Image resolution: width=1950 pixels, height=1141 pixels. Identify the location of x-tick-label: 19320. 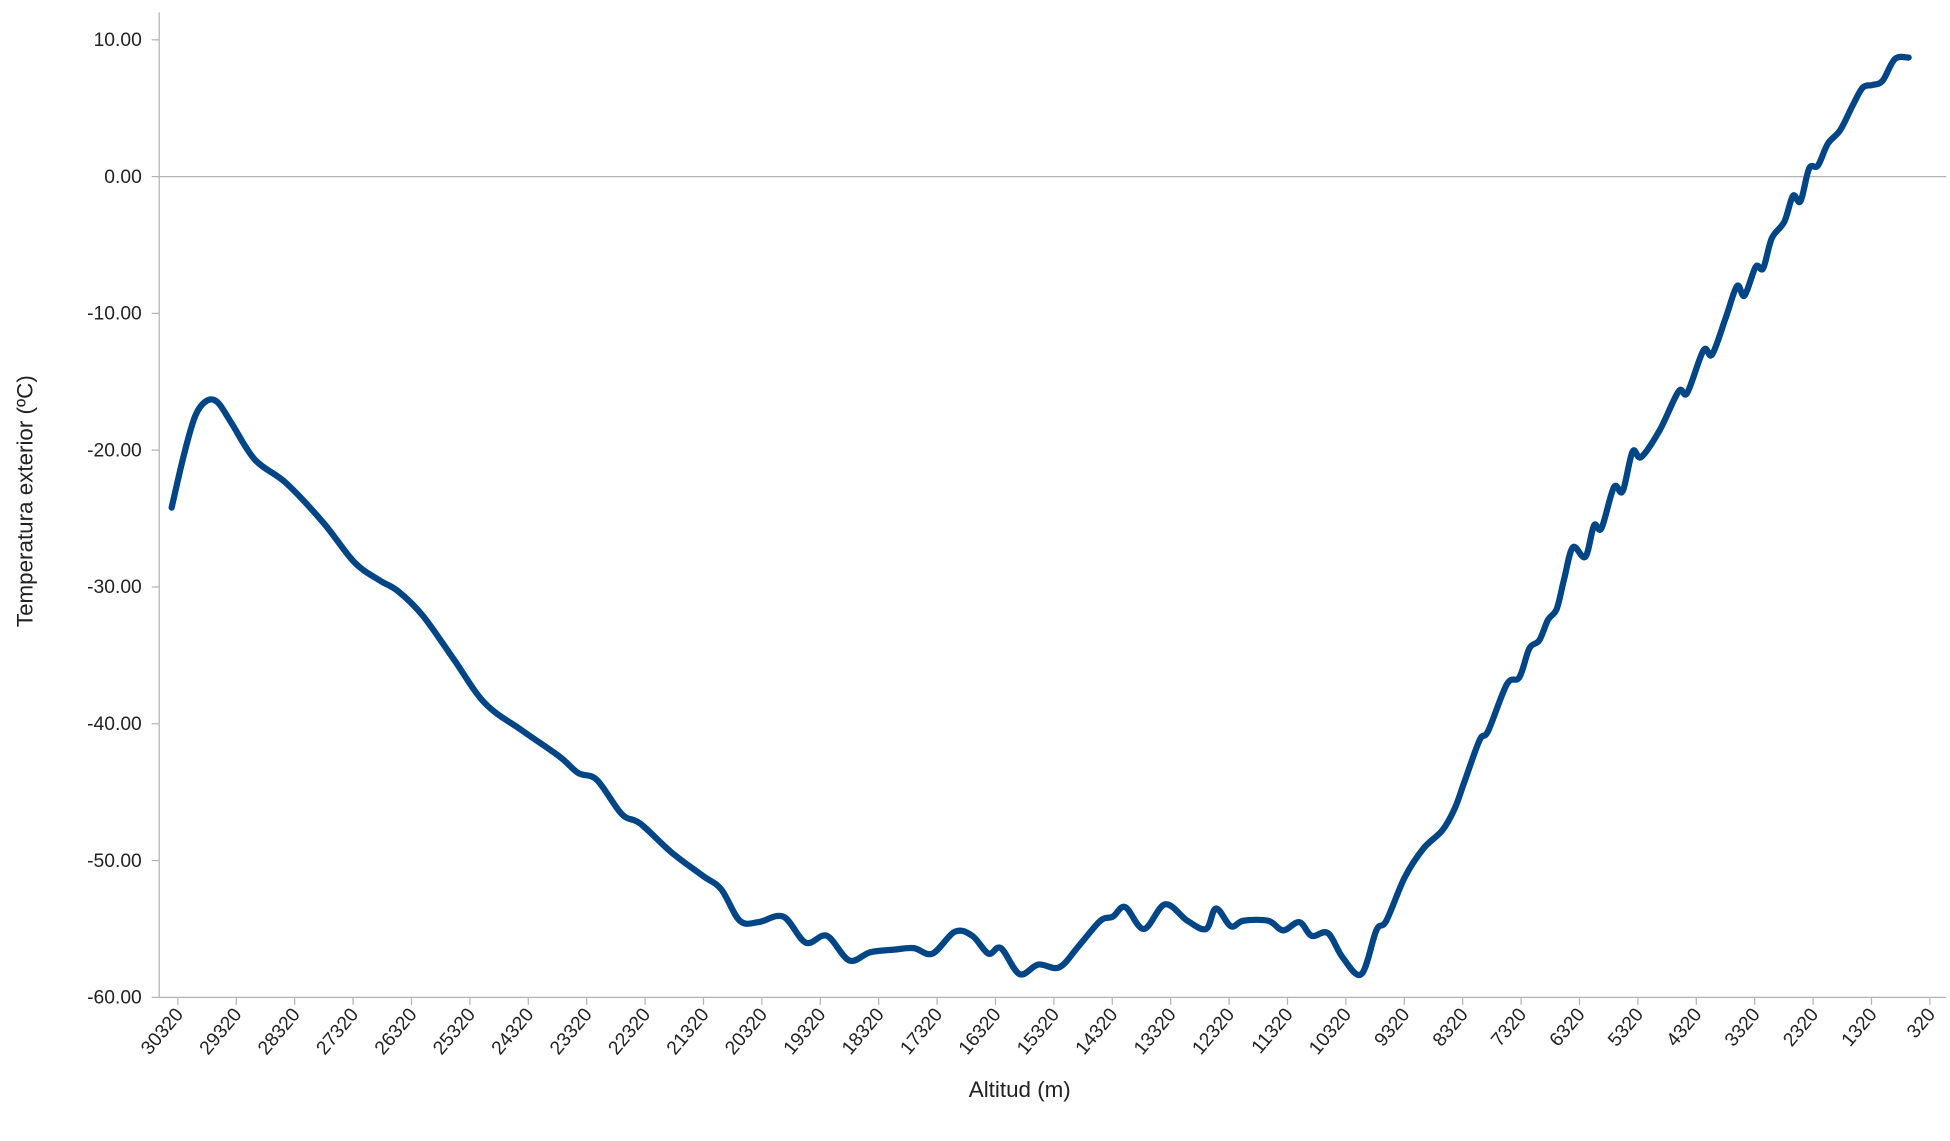
(805, 1031).